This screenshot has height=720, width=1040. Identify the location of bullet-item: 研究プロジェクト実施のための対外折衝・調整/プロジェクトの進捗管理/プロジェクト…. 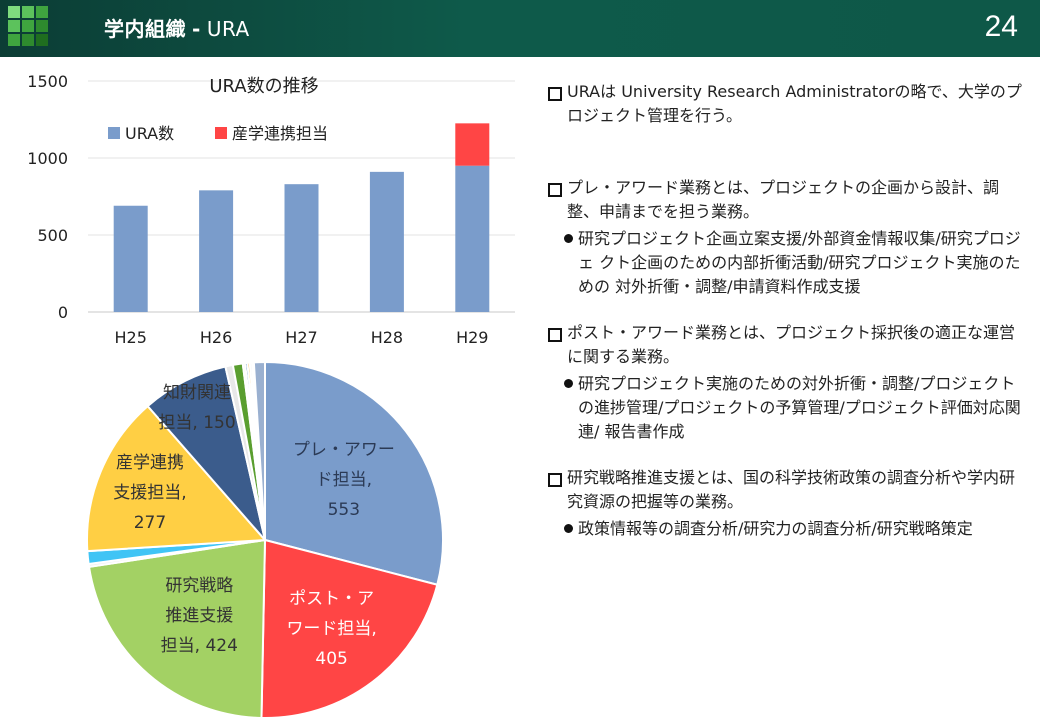
(796, 408).